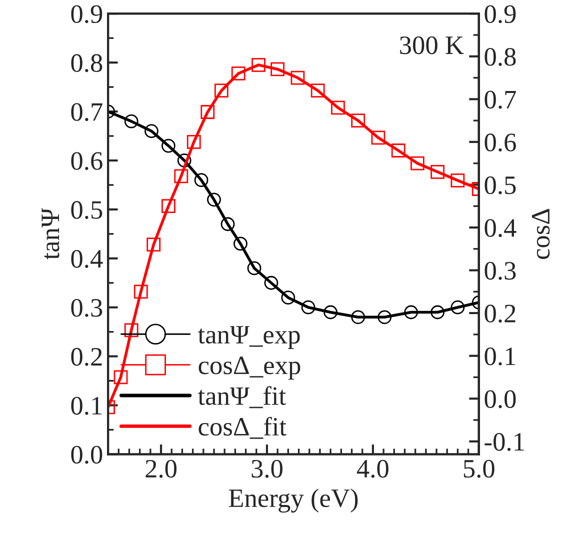  Describe the element at coordinates (86, 307) in the screenshot. I see `y-tick-label: 0.3` at that location.